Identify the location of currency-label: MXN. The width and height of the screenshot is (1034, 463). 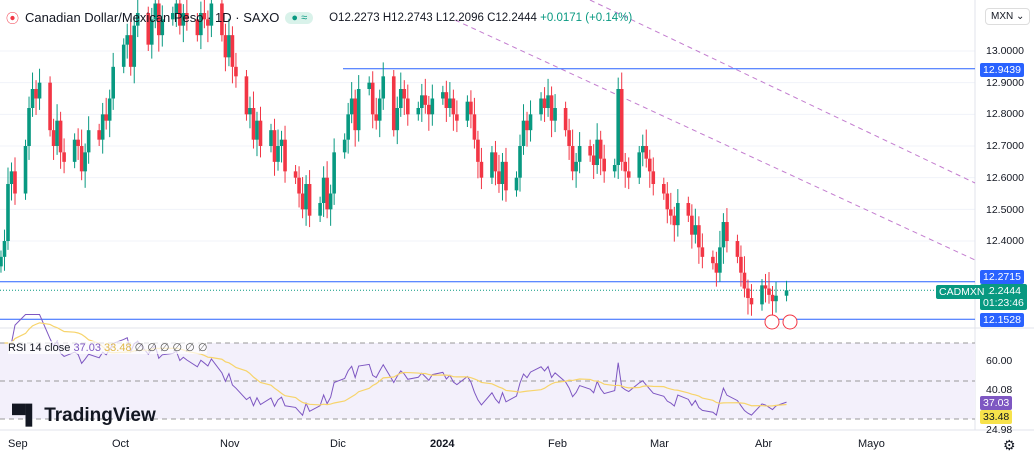
(1002, 16).